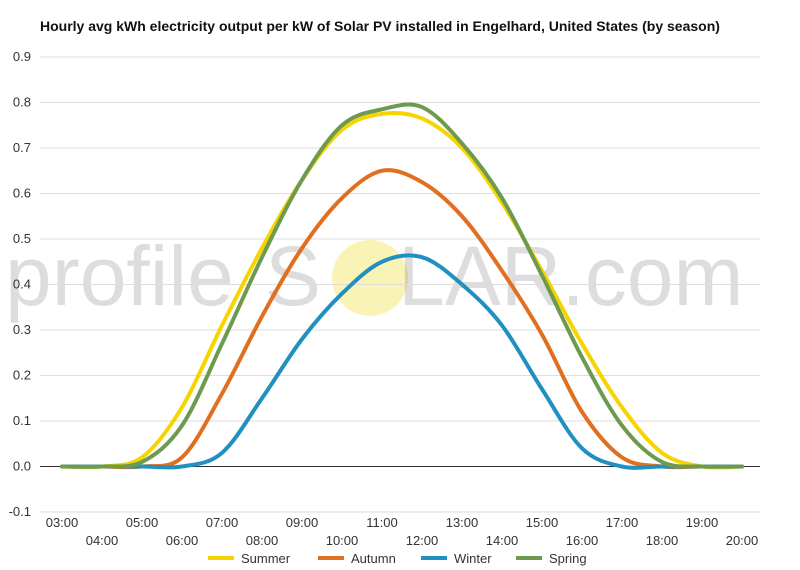 This screenshot has width=800, height=570. I want to click on x-tick-label: 09:00, so click(302, 522).